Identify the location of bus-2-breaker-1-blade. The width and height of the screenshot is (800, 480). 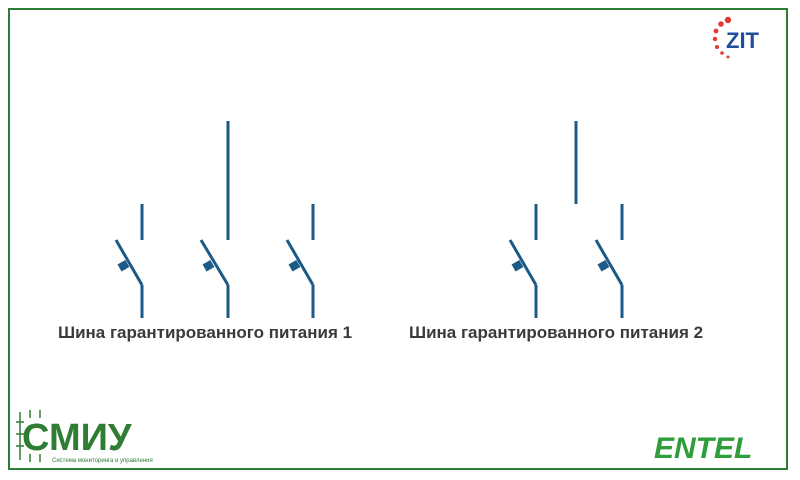
(523, 262).